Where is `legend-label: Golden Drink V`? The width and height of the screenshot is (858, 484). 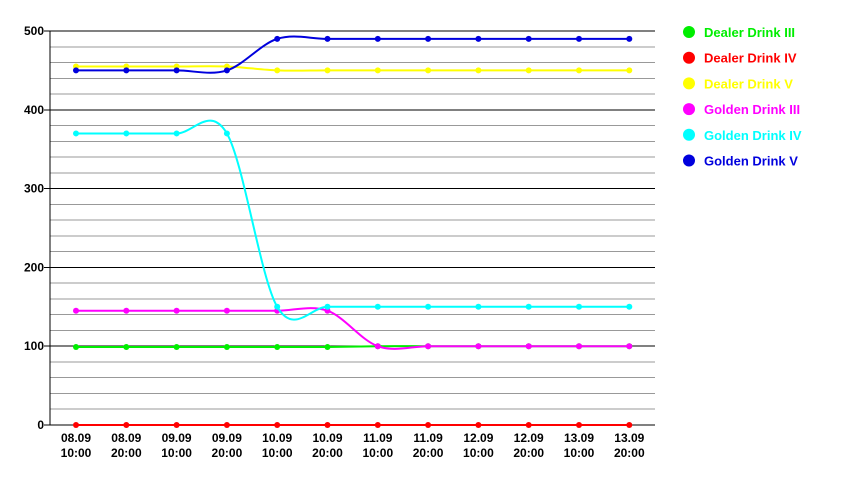
legend-label: Golden Drink V is located at coordinates (751, 161).